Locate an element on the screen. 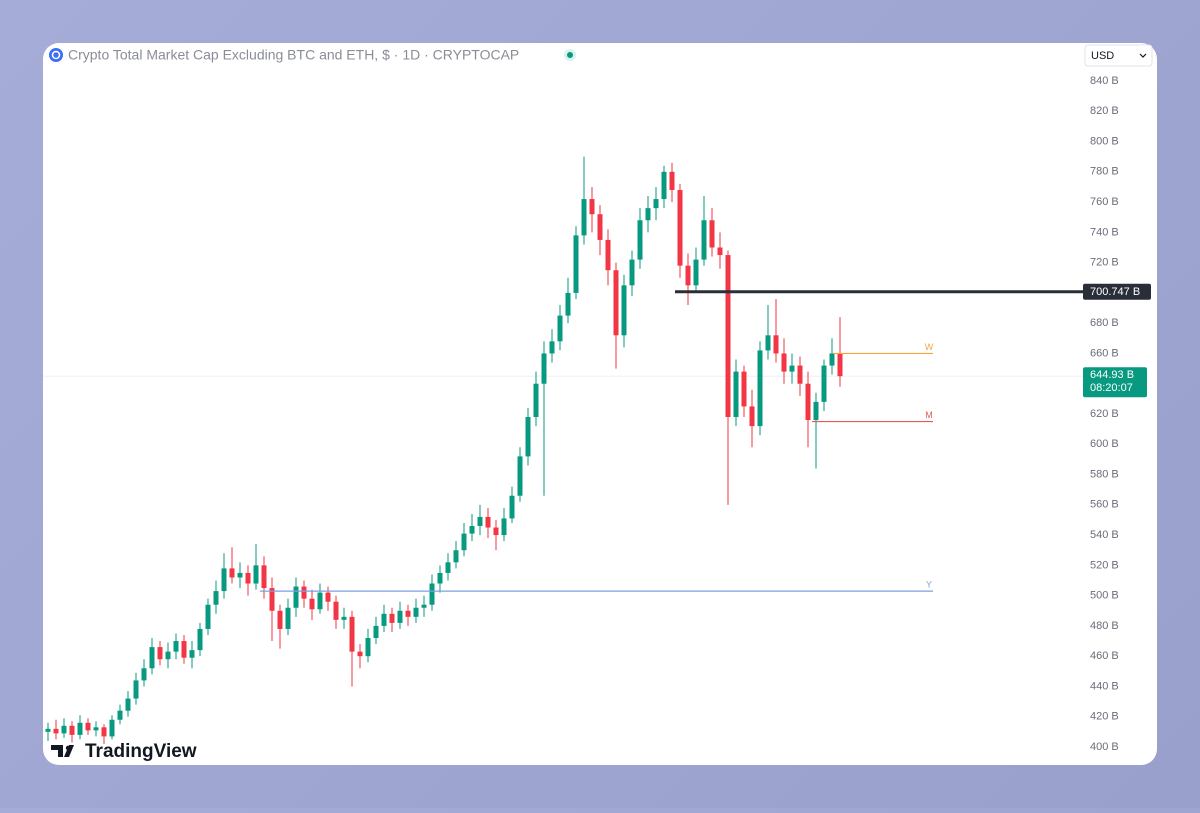 The width and height of the screenshot is (1200, 813). level-label: Y is located at coordinates (929, 584).